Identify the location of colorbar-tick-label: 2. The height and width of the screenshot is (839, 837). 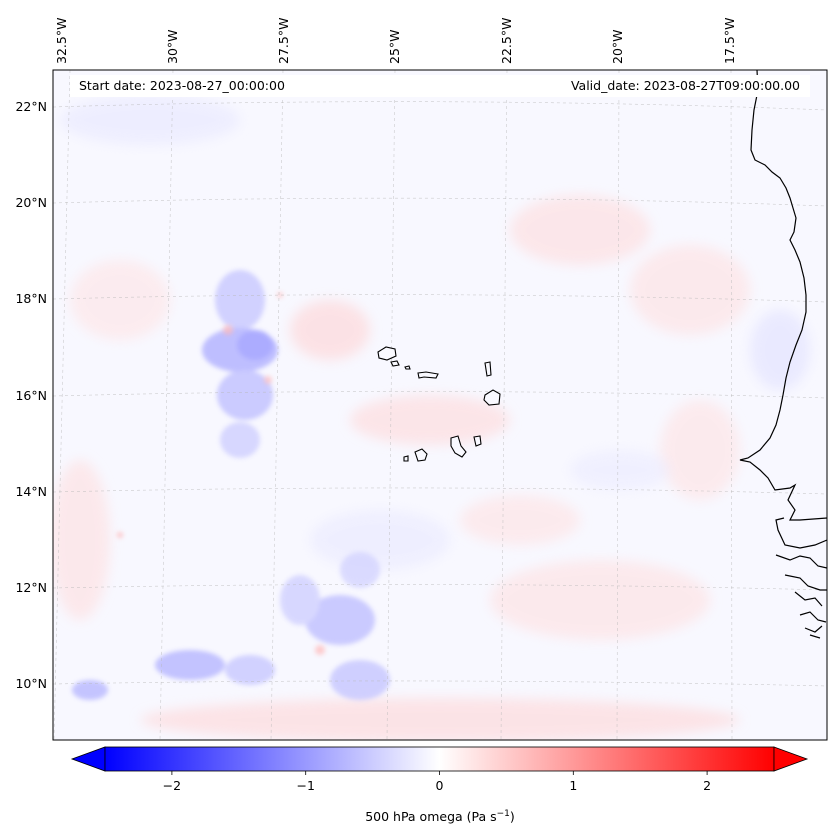
(707, 785).